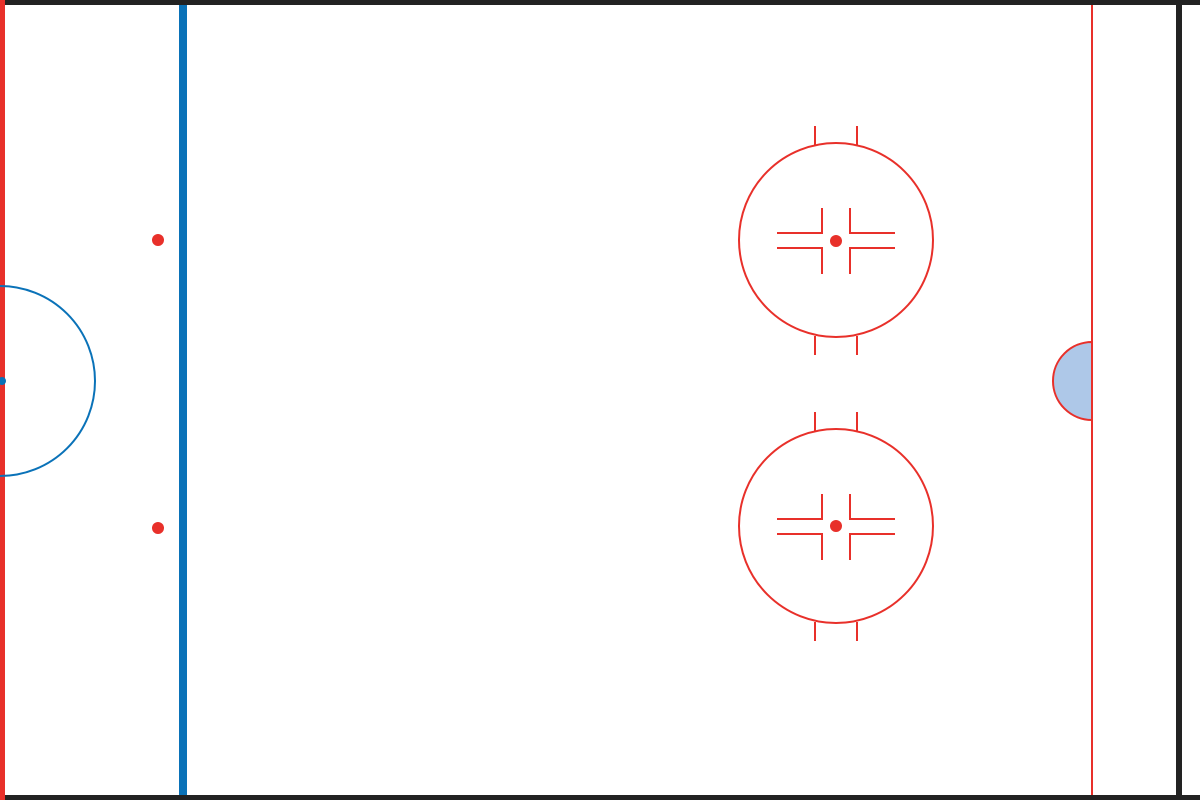 The image size is (1200, 800). Describe the element at coordinates (183, 400) in the screenshot. I see `blue-line` at that location.